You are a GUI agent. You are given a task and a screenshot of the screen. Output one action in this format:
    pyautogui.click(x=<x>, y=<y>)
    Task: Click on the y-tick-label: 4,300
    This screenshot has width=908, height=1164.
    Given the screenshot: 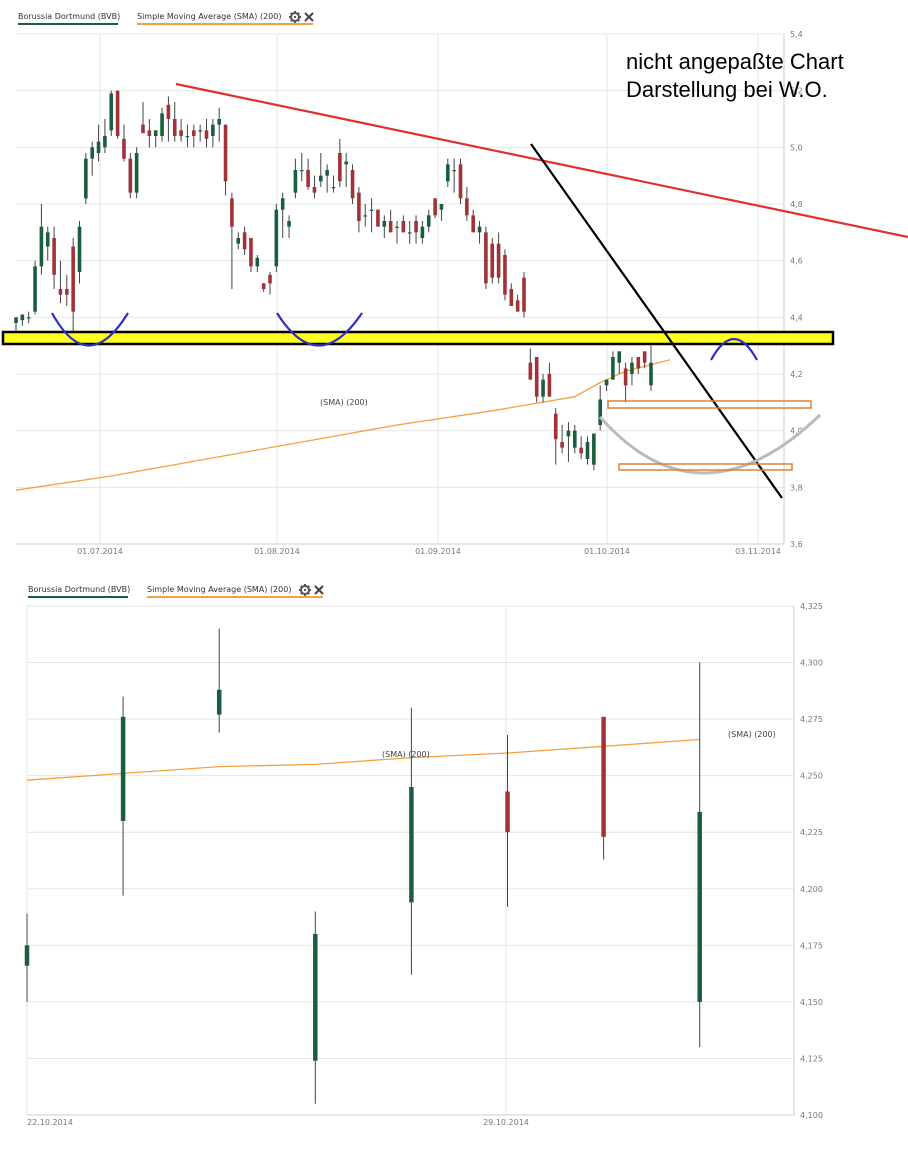 What is the action you would take?
    pyautogui.click(x=811, y=663)
    